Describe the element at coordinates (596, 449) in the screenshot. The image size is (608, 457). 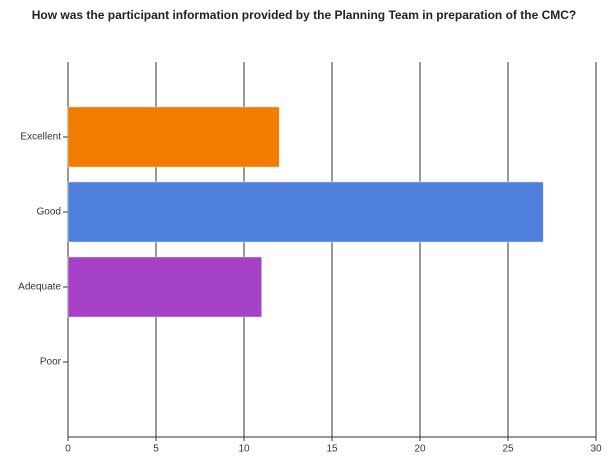
I see `x-tick-label: 30` at that location.